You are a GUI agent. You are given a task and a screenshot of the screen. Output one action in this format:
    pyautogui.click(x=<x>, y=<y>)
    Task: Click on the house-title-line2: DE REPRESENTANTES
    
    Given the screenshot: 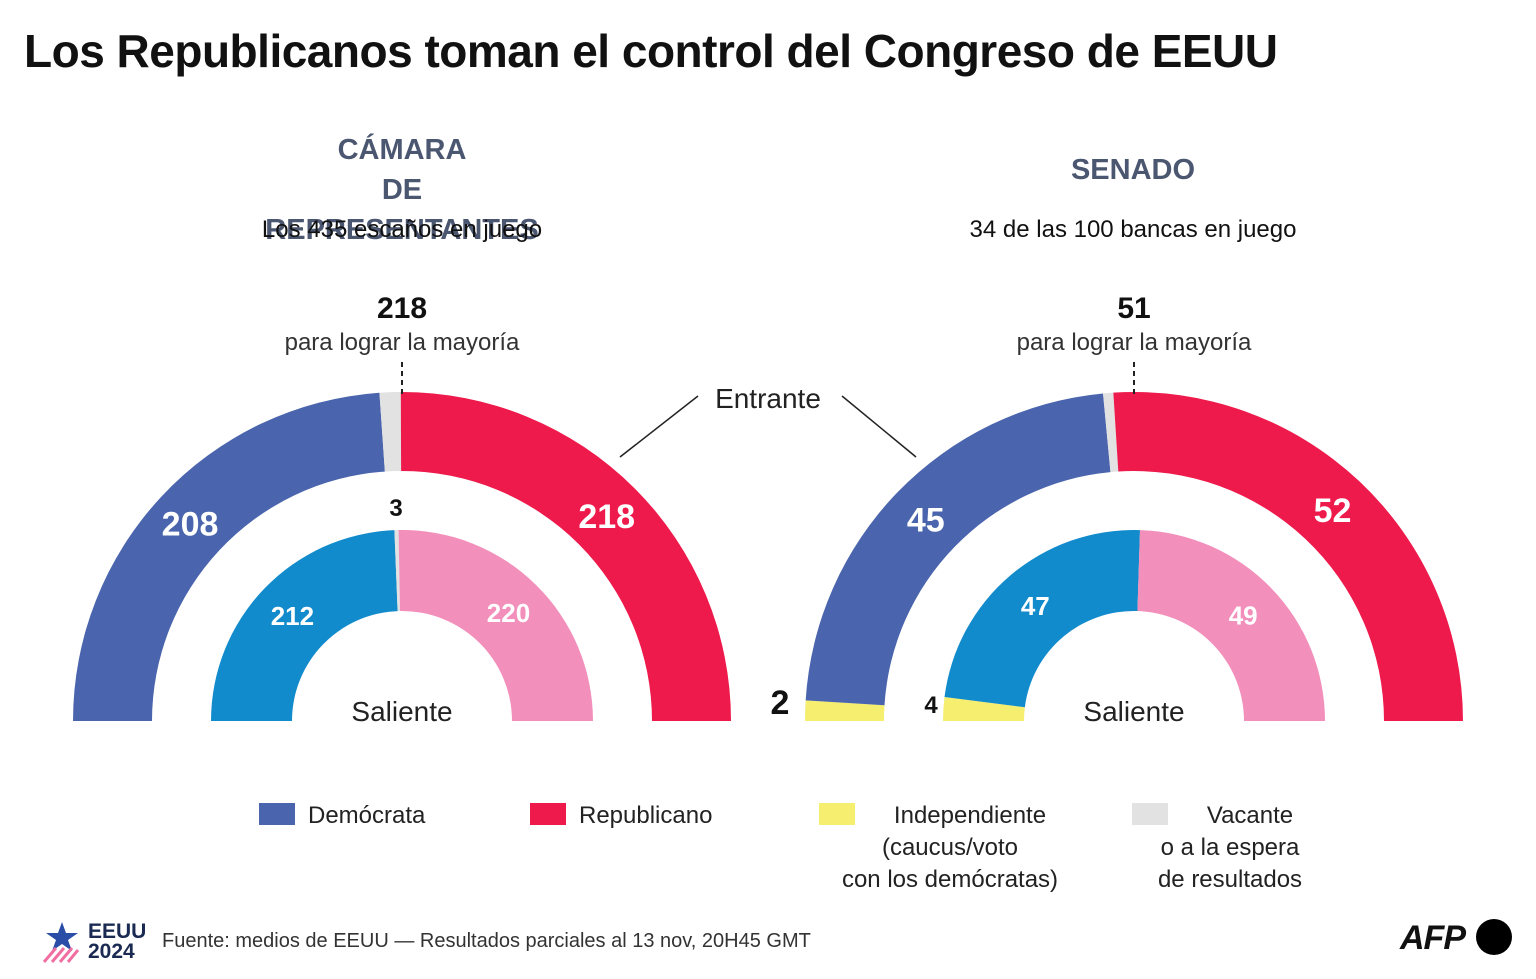 What is the action you would take?
    pyautogui.click(x=402, y=210)
    